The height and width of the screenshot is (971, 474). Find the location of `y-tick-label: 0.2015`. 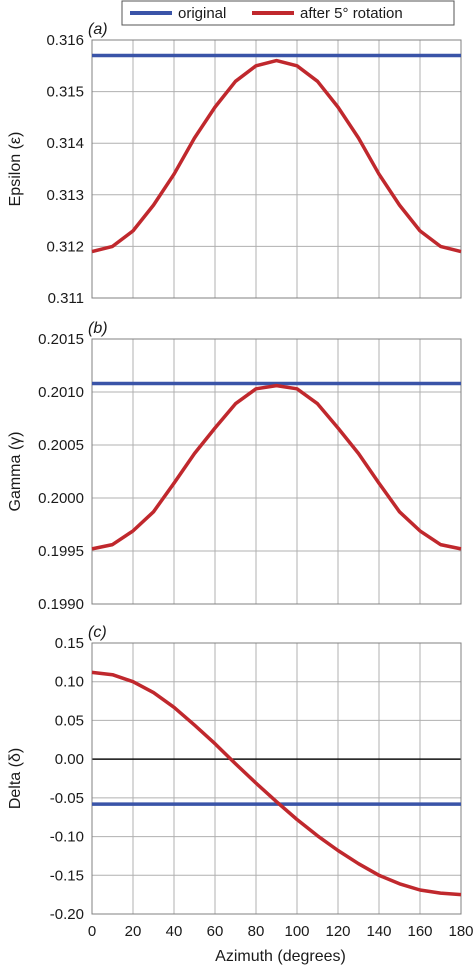

y-tick-label: 0.2015 is located at coordinates (61, 339).